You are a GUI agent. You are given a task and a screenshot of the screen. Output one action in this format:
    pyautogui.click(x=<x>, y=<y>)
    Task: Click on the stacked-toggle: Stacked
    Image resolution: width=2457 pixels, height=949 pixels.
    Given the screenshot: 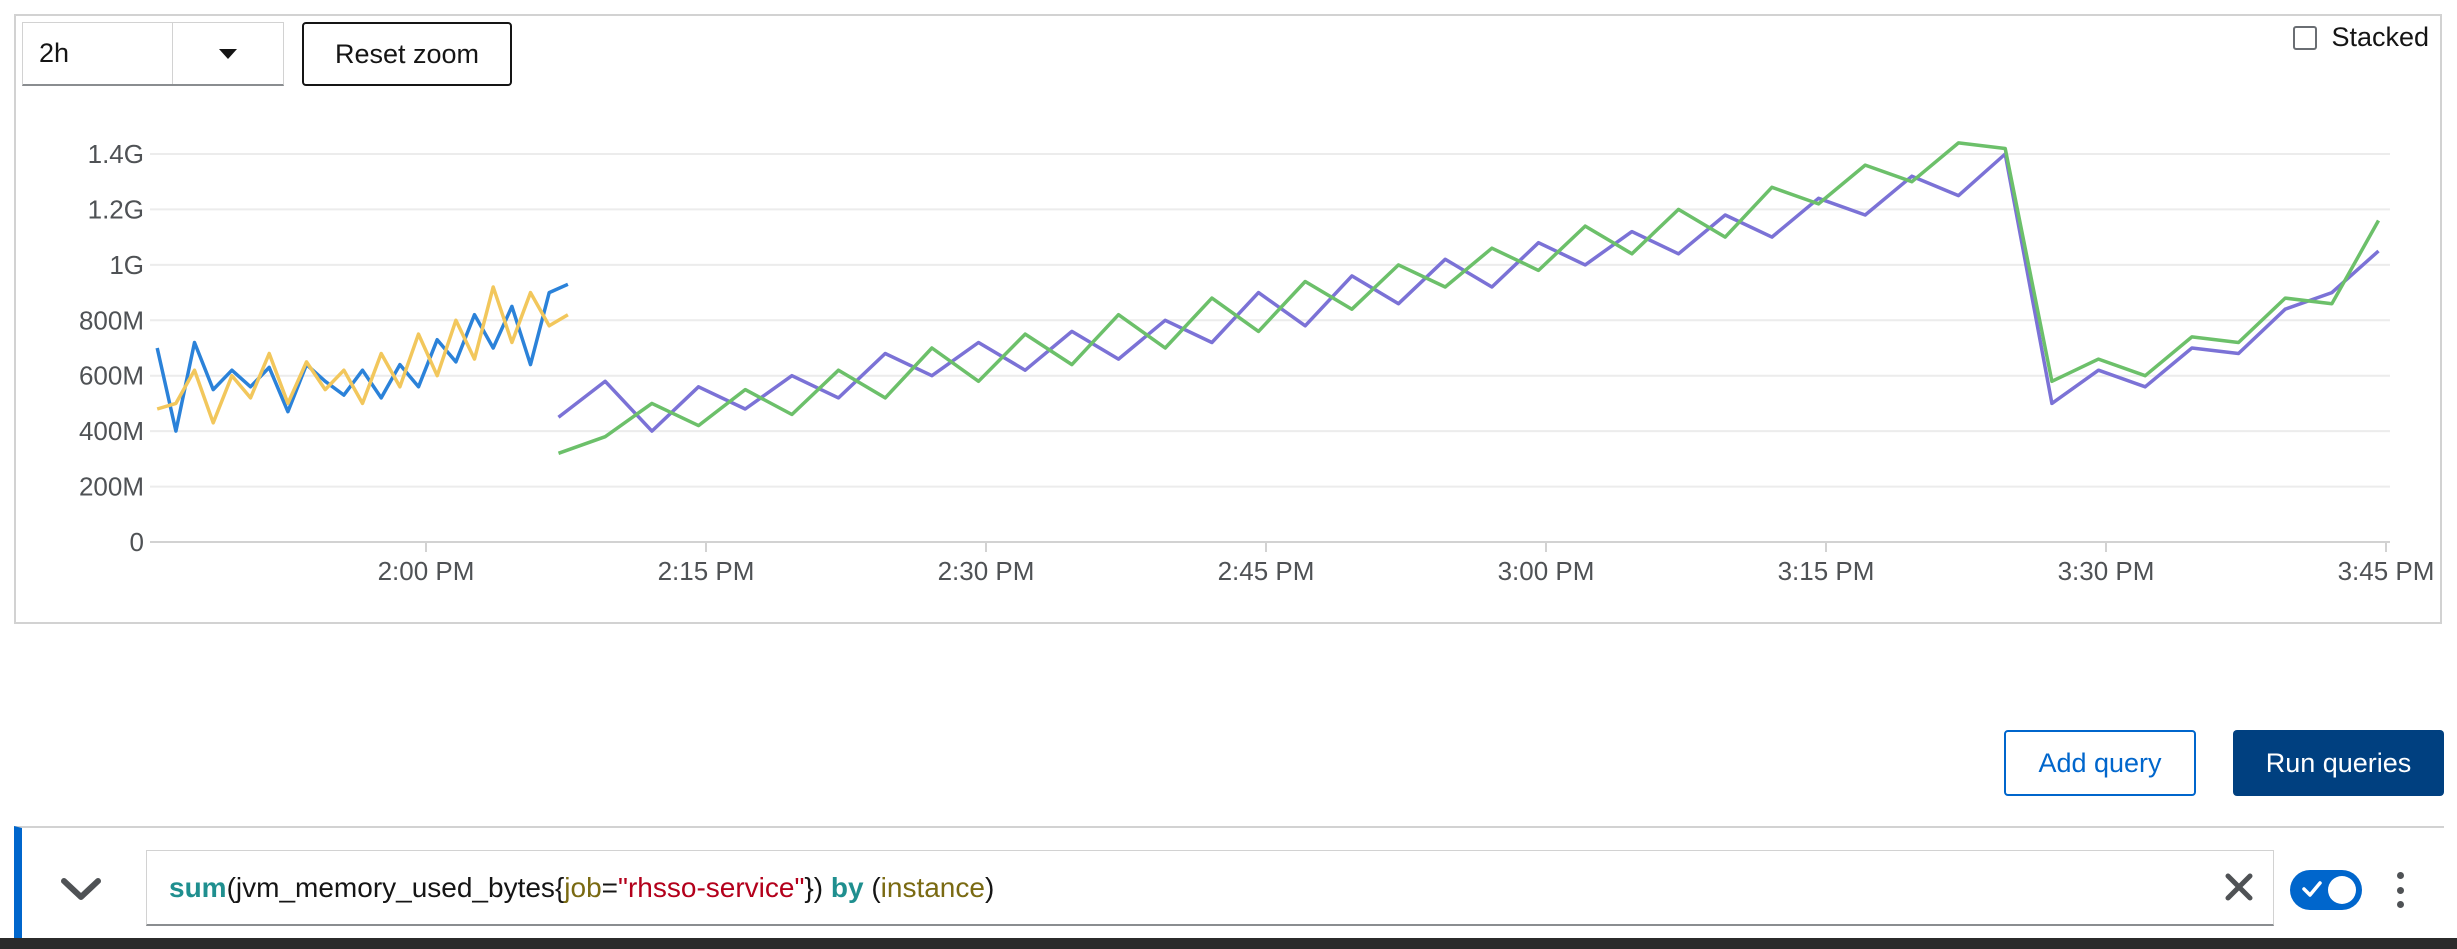 What is the action you would take?
    pyautogui.click(x=2361, y=37)
    